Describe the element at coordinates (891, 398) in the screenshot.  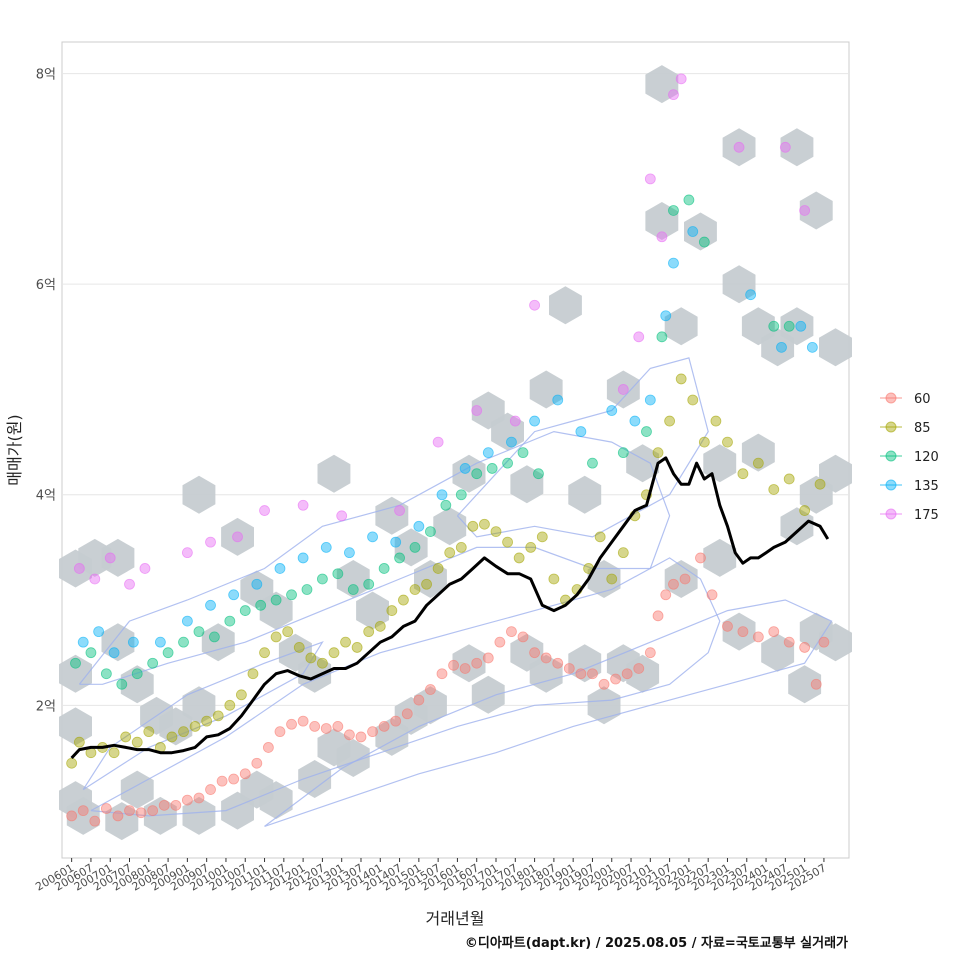
I see `legend-key-dot` at that location.